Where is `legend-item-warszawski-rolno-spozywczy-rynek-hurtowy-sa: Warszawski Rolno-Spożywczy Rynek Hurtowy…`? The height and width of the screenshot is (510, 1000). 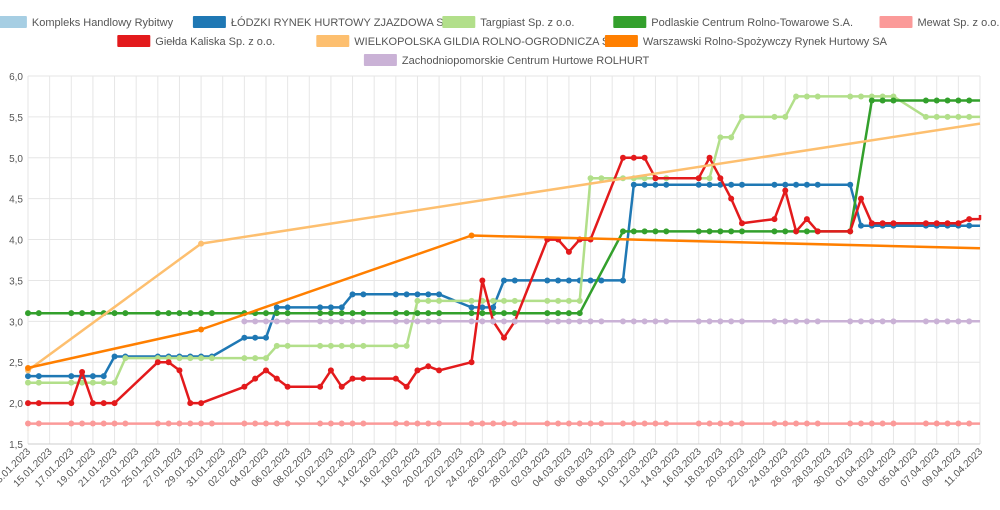
legend-item-warszawski-rolno-spozywczy-rynek-hurtowy-sa: Warszawski Rolno-Spożywczy Rynek Hurtowy… is located at coordinates (746, 41).